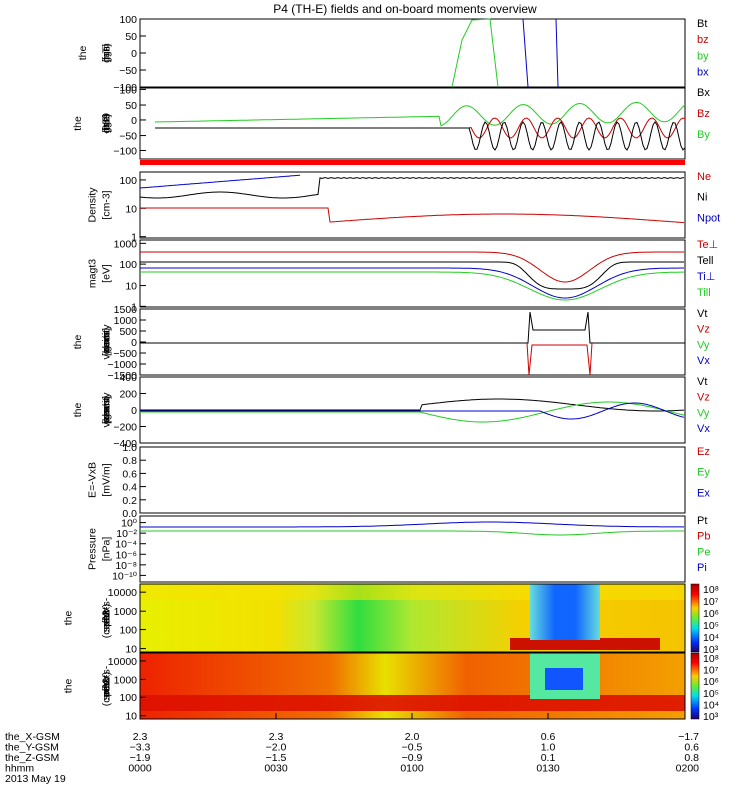  I want to click on colorbar-label: 10⁸, so click(711, 659).